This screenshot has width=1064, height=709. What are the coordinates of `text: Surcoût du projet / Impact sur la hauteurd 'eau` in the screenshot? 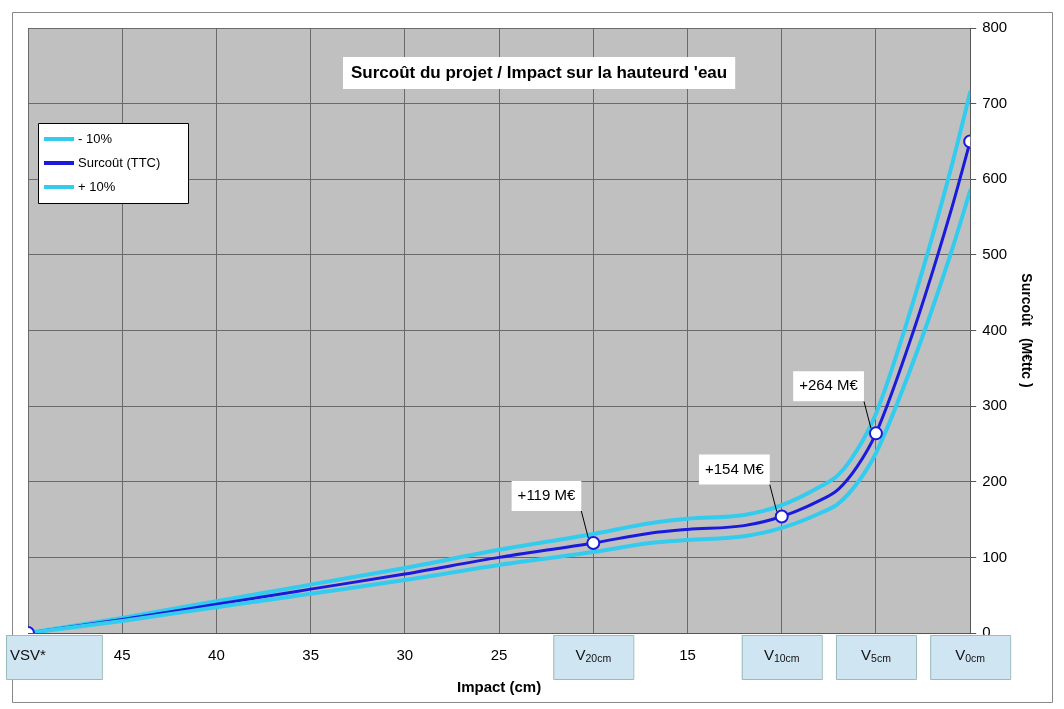 It's located at (539, 72).